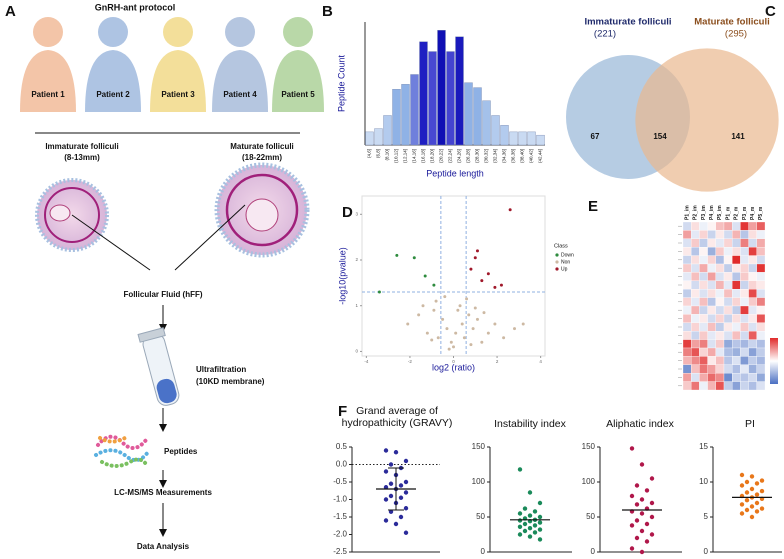 The width and height of the screenshot is (784, 559). Describe the element at coordinates (162, 294) in the screenshot. I see `step-label: Follicular Fluid (hFF)` at that location.